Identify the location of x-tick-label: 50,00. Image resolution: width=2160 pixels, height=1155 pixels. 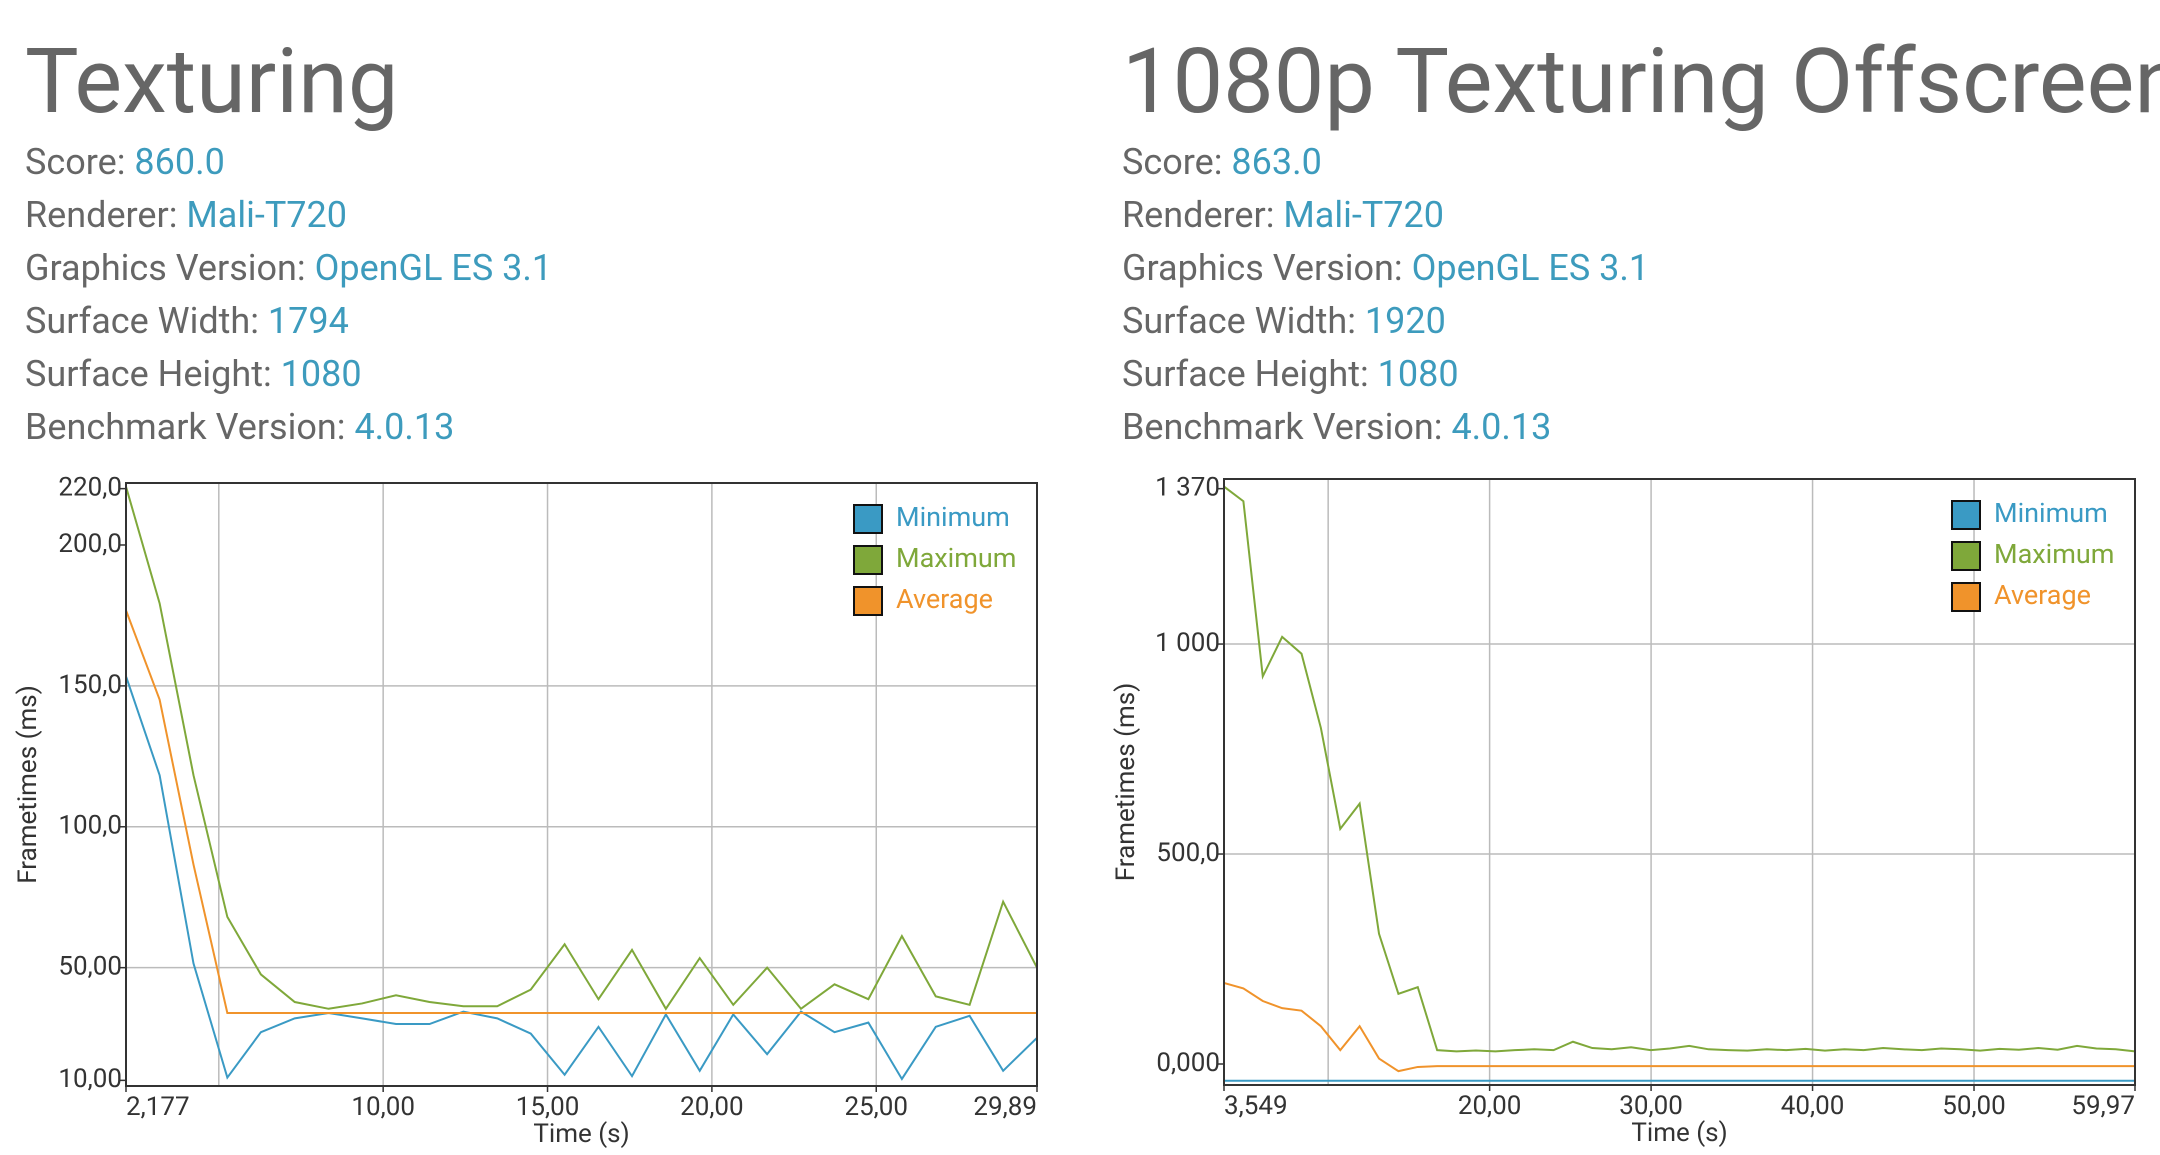
(1974, 1106).